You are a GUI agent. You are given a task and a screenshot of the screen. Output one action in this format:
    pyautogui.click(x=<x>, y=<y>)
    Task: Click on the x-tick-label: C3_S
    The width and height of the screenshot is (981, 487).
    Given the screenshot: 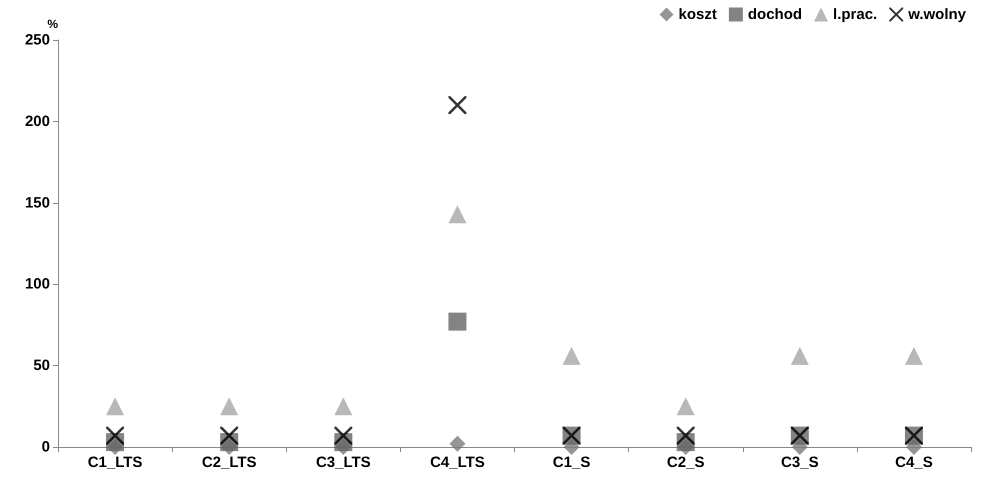 What is the action you would take?
    pyautogui.click(x=800, y=462)
    